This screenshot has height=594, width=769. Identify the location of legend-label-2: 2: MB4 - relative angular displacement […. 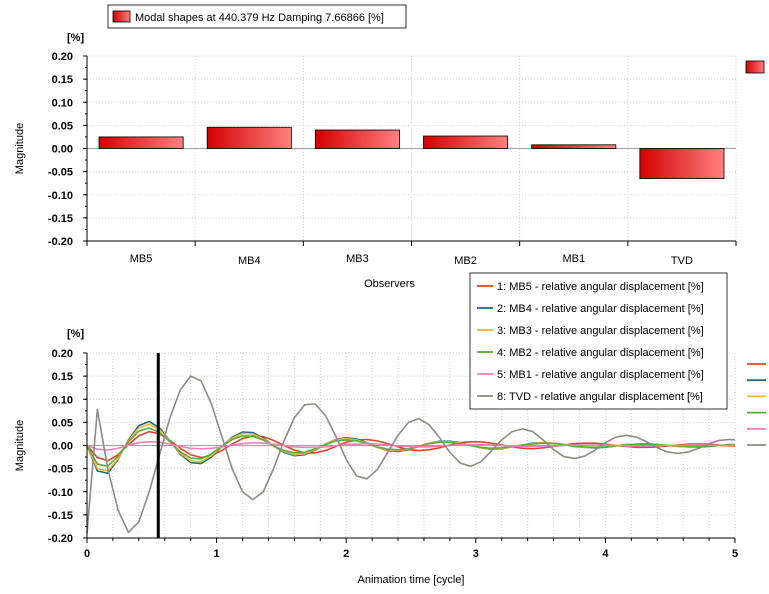
(600, 309).